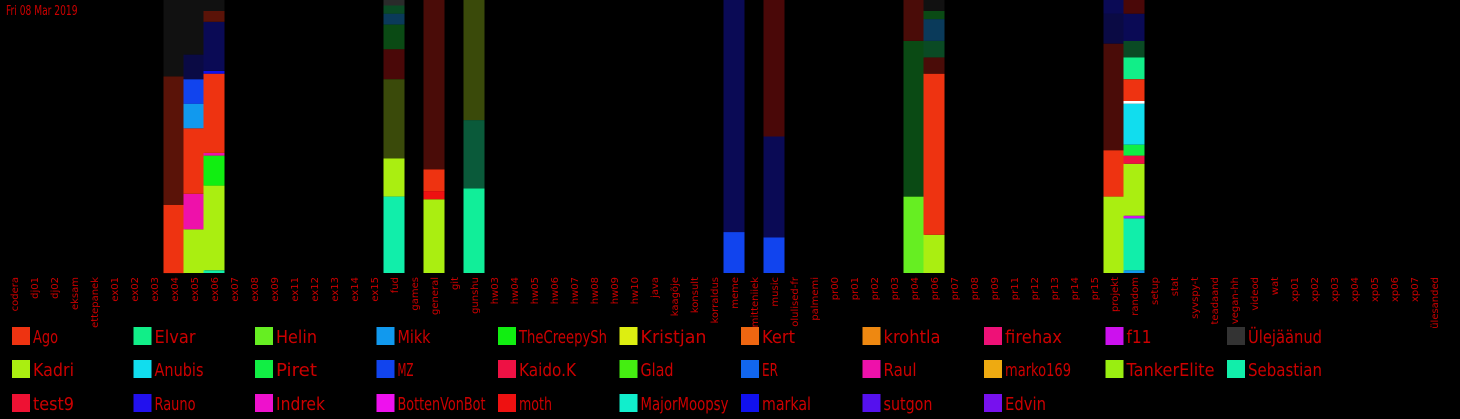 This screenshot has width=1460, height=419. What do you see at coordinates (795, 301) in the screenshot?
I see `x-tick-label-39: olulised-fr` at bounding box center [795, 301].